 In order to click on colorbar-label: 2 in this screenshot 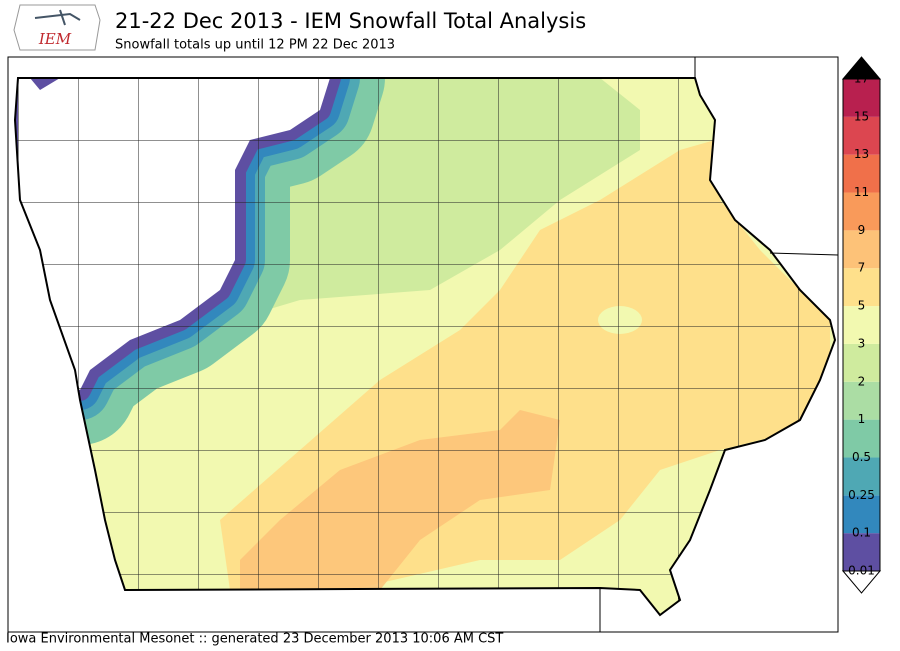, I will do `click(862, 381)`.